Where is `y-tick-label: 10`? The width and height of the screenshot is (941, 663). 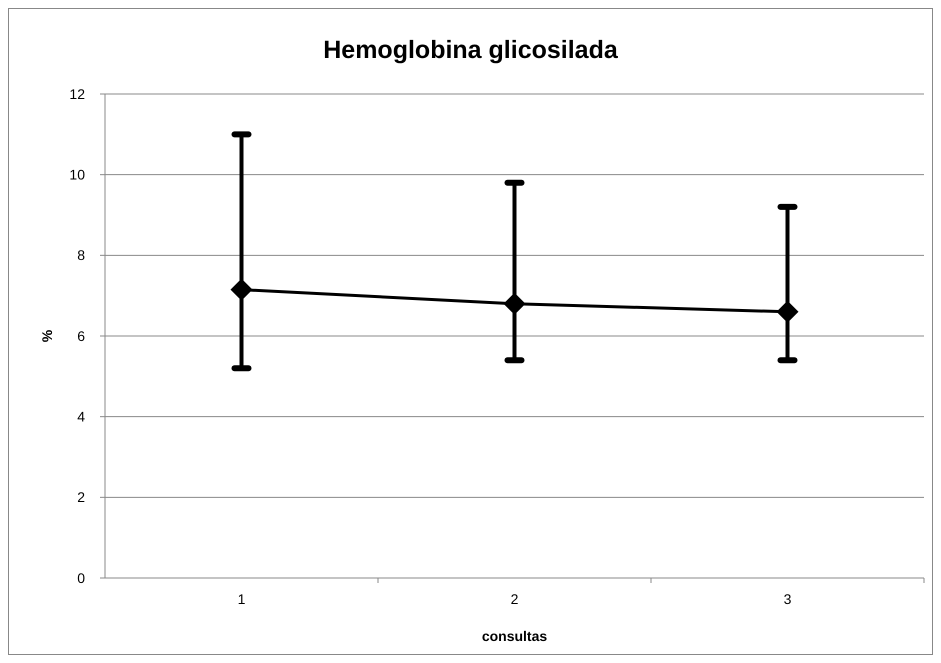 y-tick-label: 10 is located at coordinates (77, 174).